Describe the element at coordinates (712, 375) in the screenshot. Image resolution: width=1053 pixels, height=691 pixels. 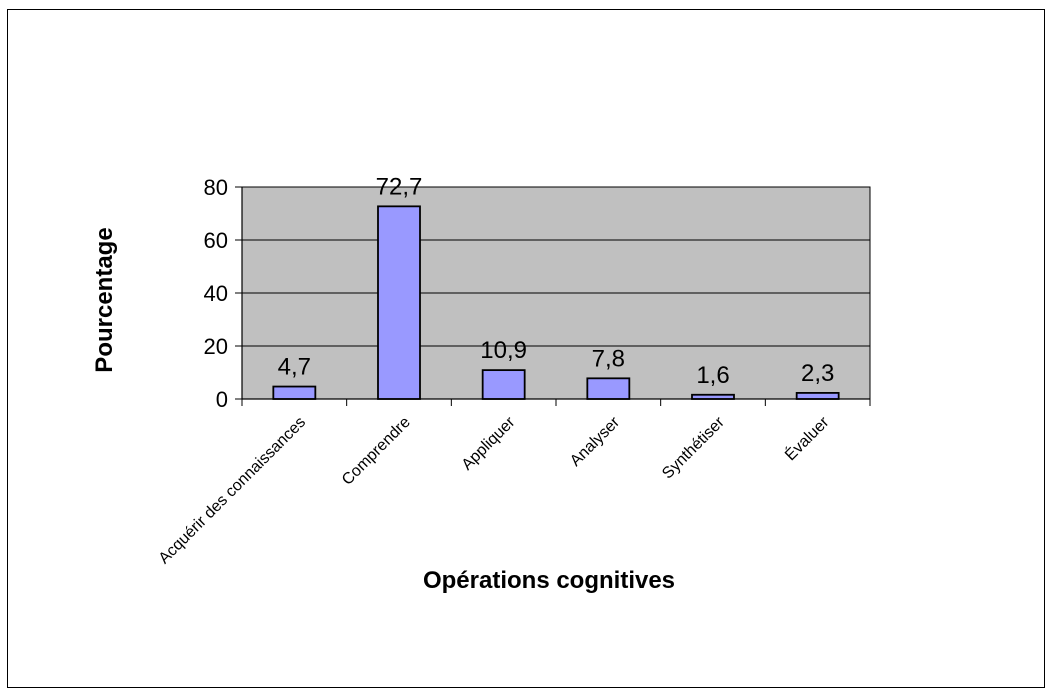
I see `data-label: 1,6` at that location.